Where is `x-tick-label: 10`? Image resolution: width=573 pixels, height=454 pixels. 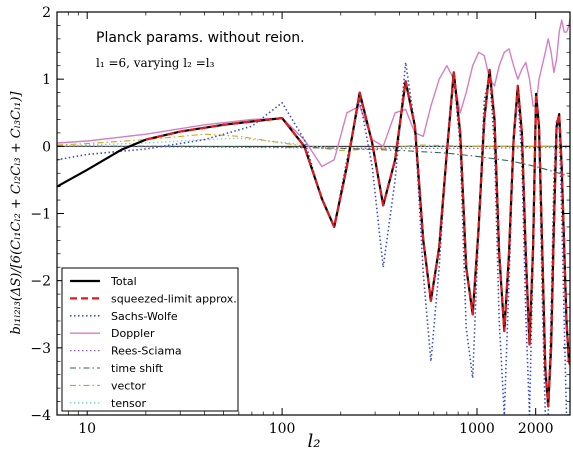 x-tick-label: 10 is located at coordinates (87, 429).